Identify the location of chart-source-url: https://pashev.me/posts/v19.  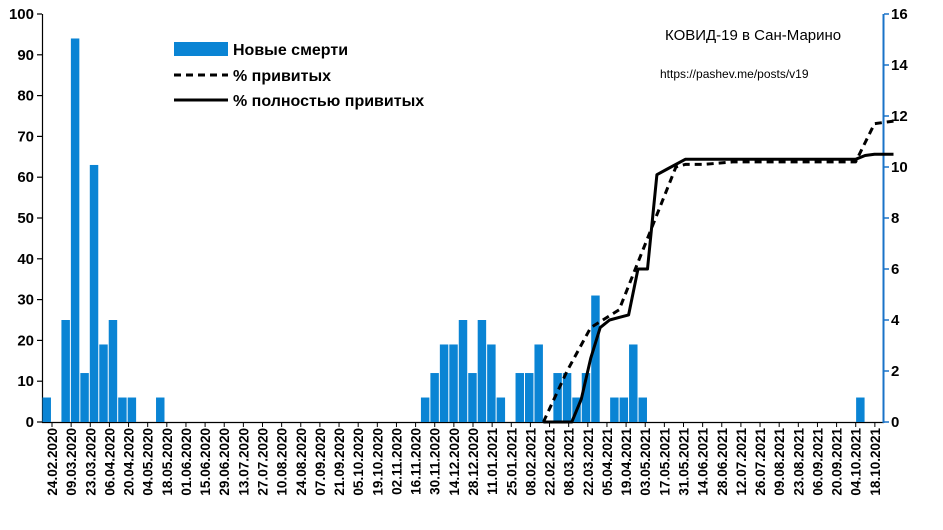
(734, 74).